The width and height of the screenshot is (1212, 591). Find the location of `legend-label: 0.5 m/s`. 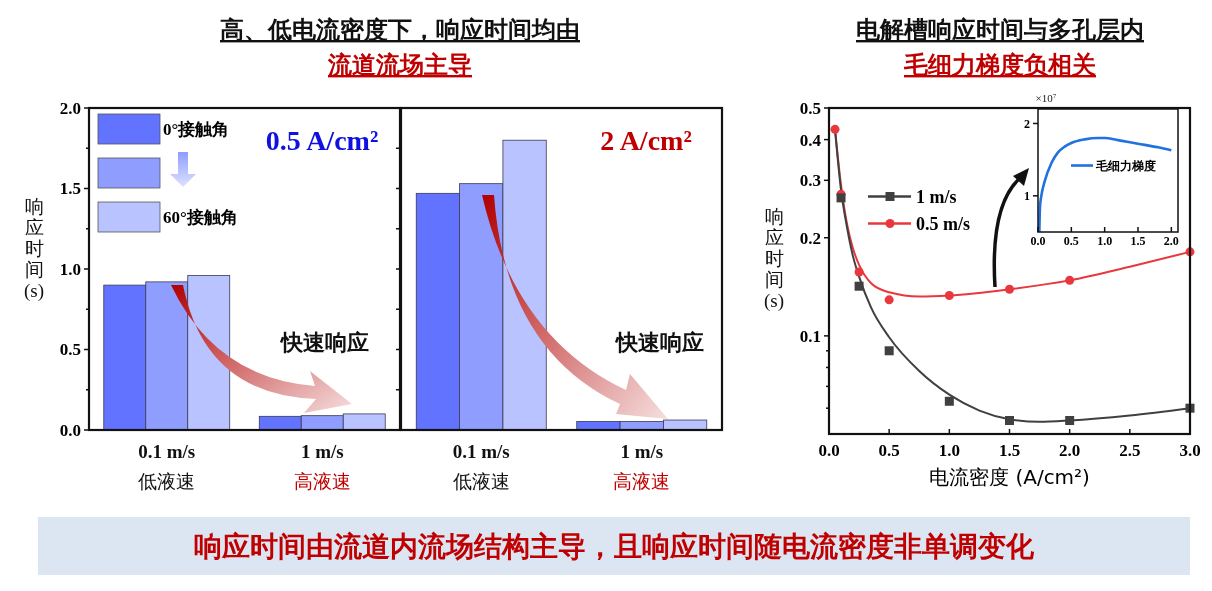

legend-label: 0.5 m/s is located at coordinates (943, 223).